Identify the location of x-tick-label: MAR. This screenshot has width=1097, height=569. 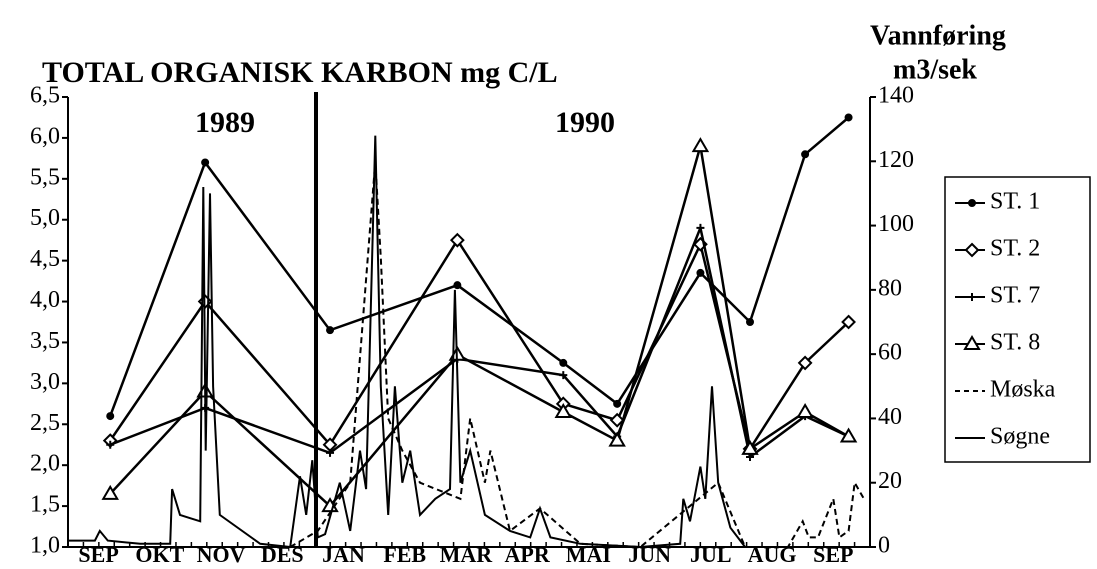
(467, 554).